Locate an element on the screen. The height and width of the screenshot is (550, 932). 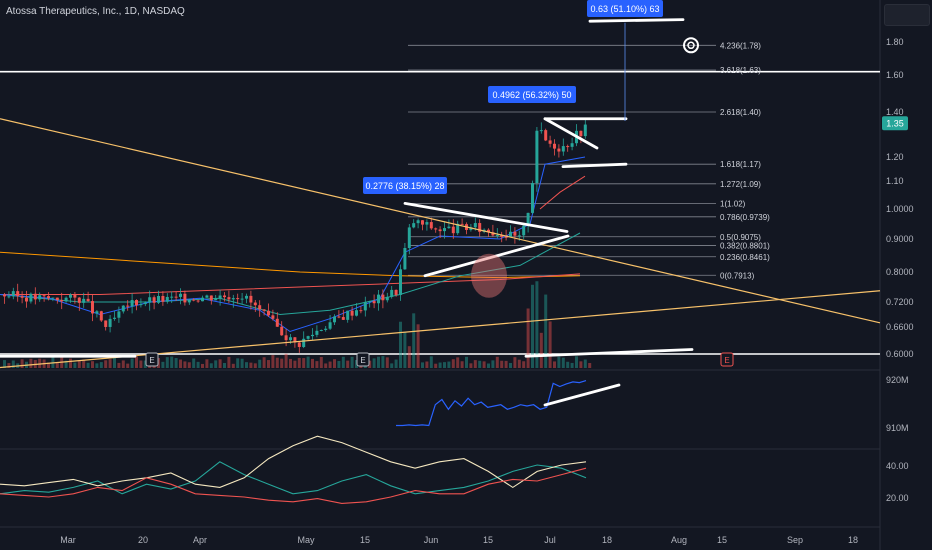
x-tick-label: Sep is located at coordinates (795, 540).